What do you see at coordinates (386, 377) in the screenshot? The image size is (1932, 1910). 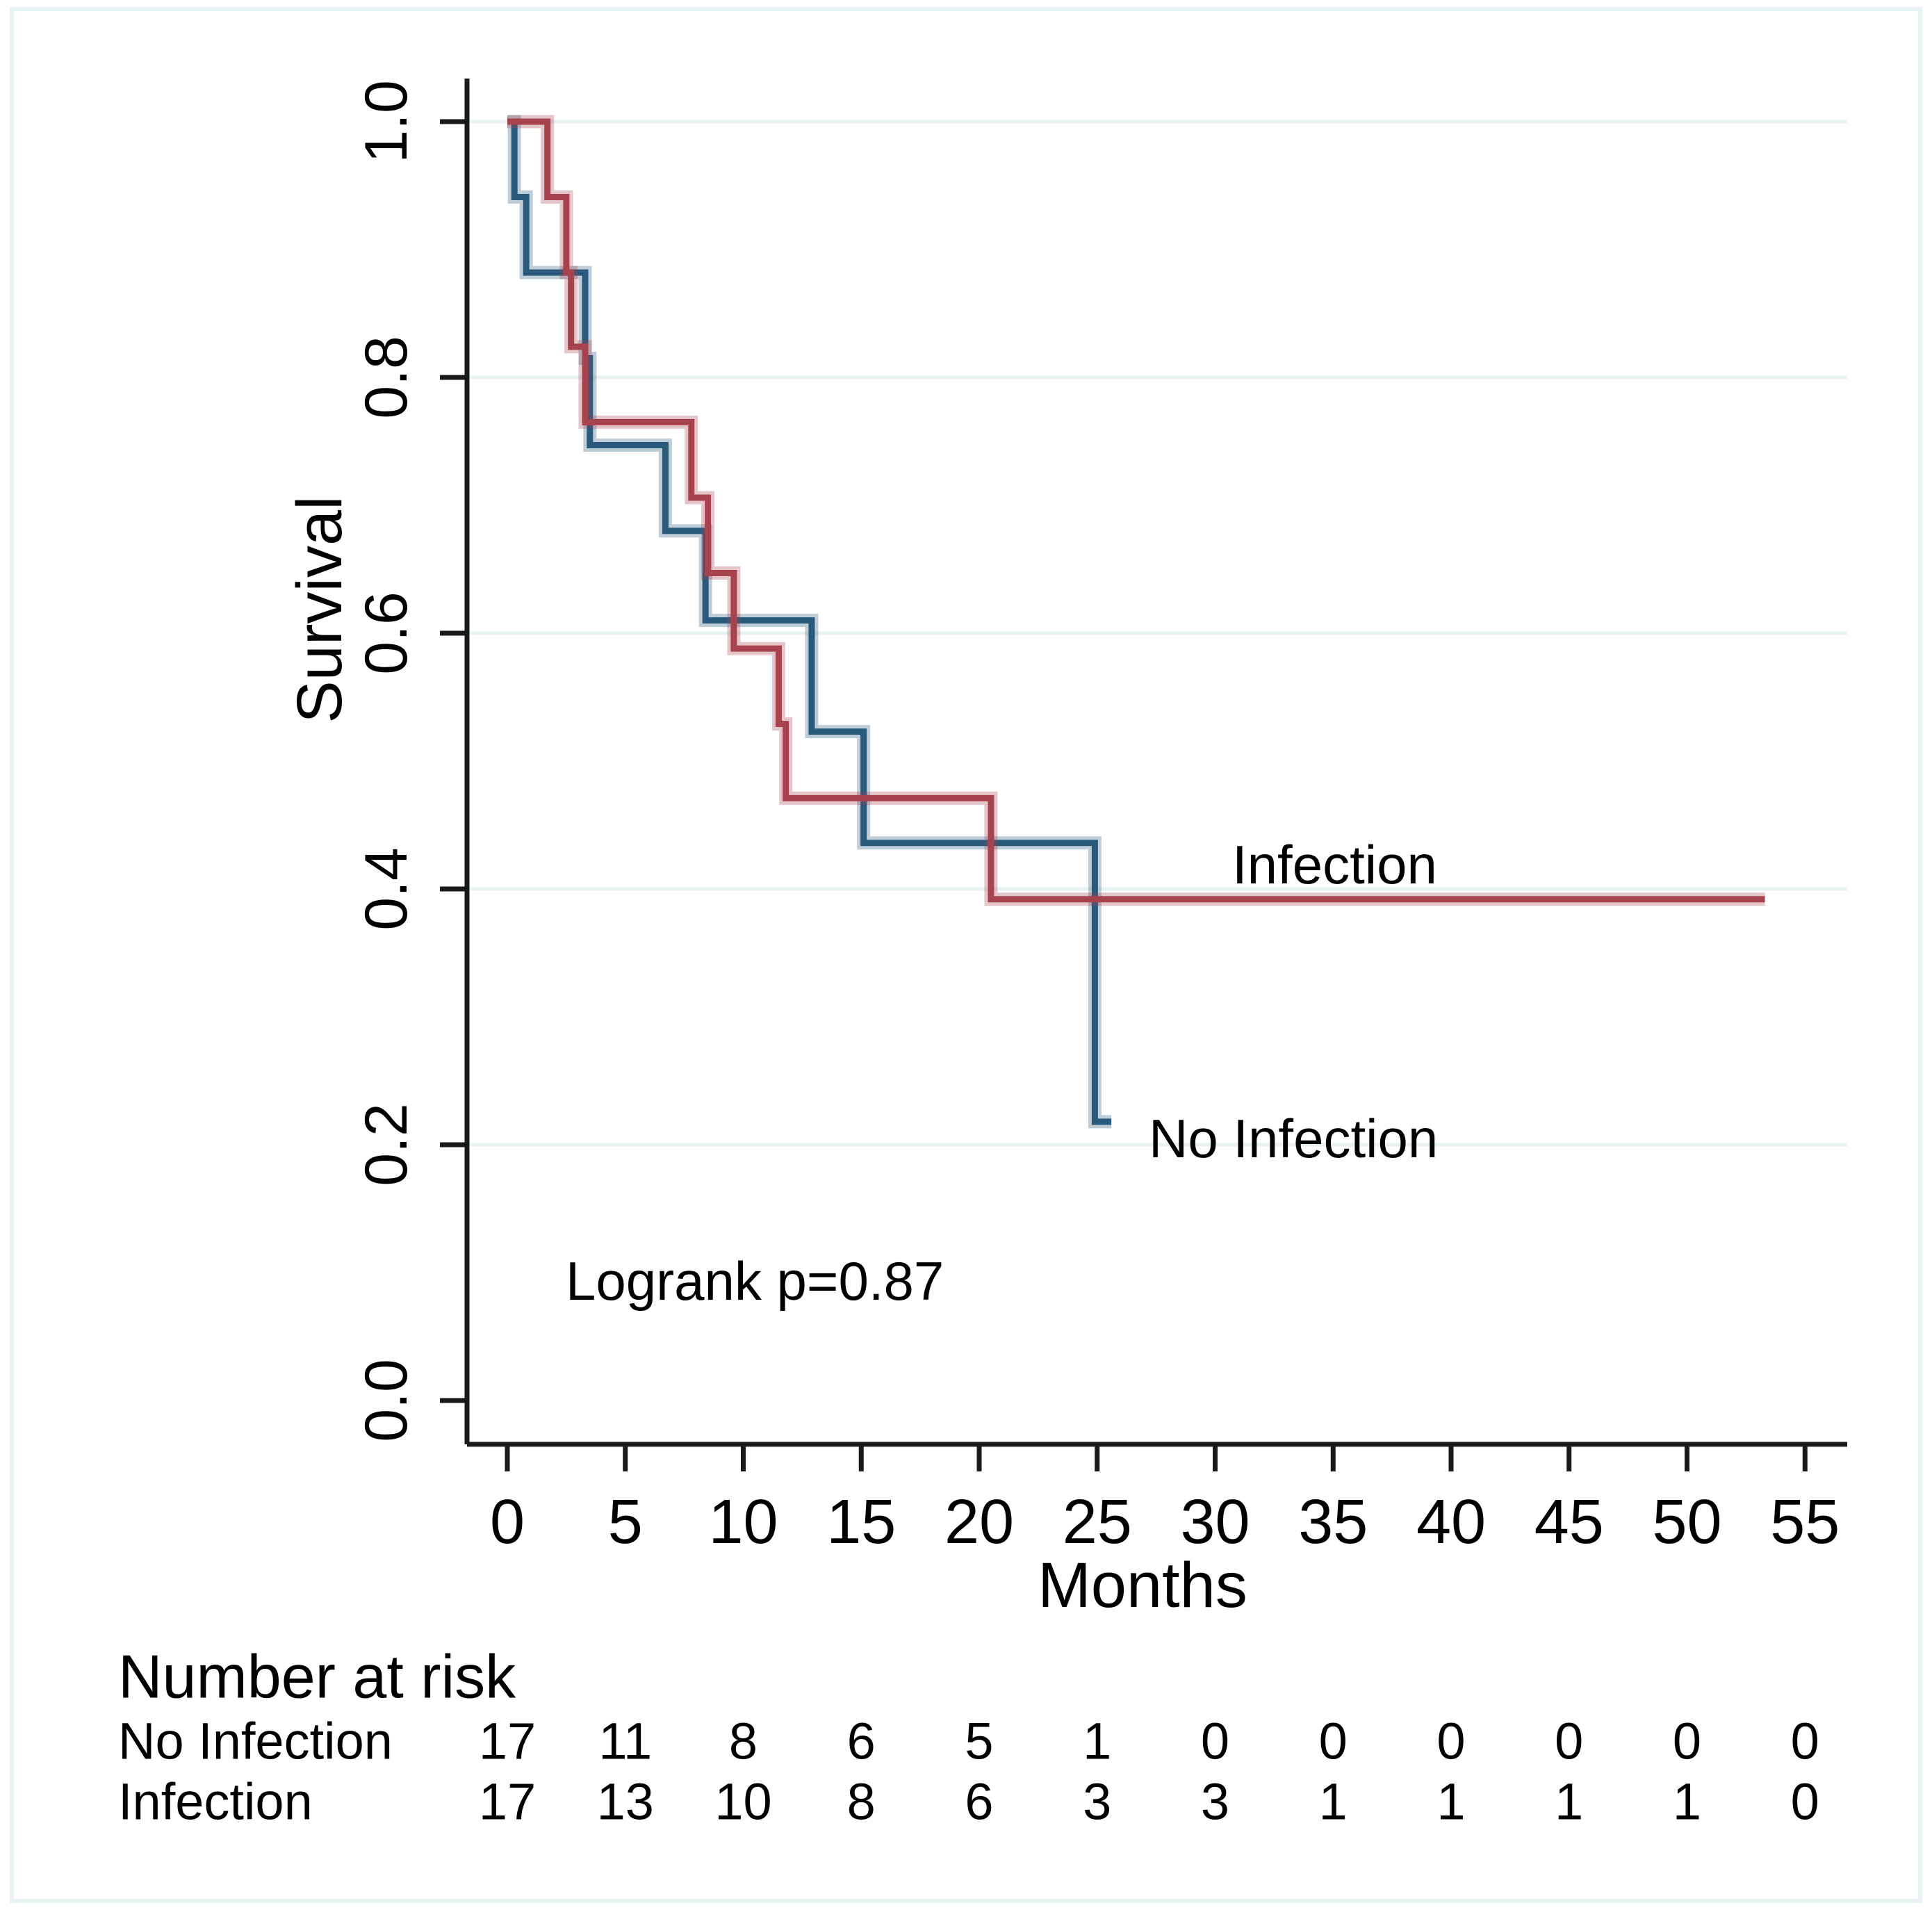 I see `y-tick-label: 0.8` at bounding box center [386, 377].